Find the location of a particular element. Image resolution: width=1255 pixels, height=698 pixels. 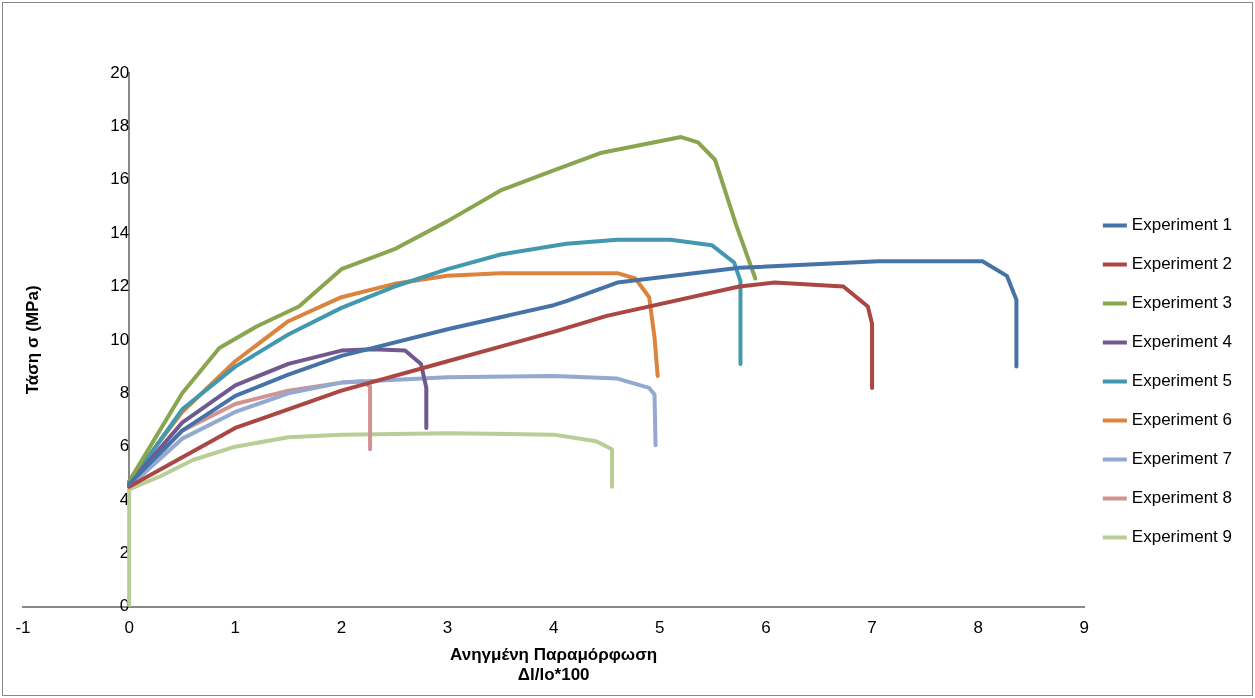

y-tick-label: 8 is located at coordinates (124, 392).